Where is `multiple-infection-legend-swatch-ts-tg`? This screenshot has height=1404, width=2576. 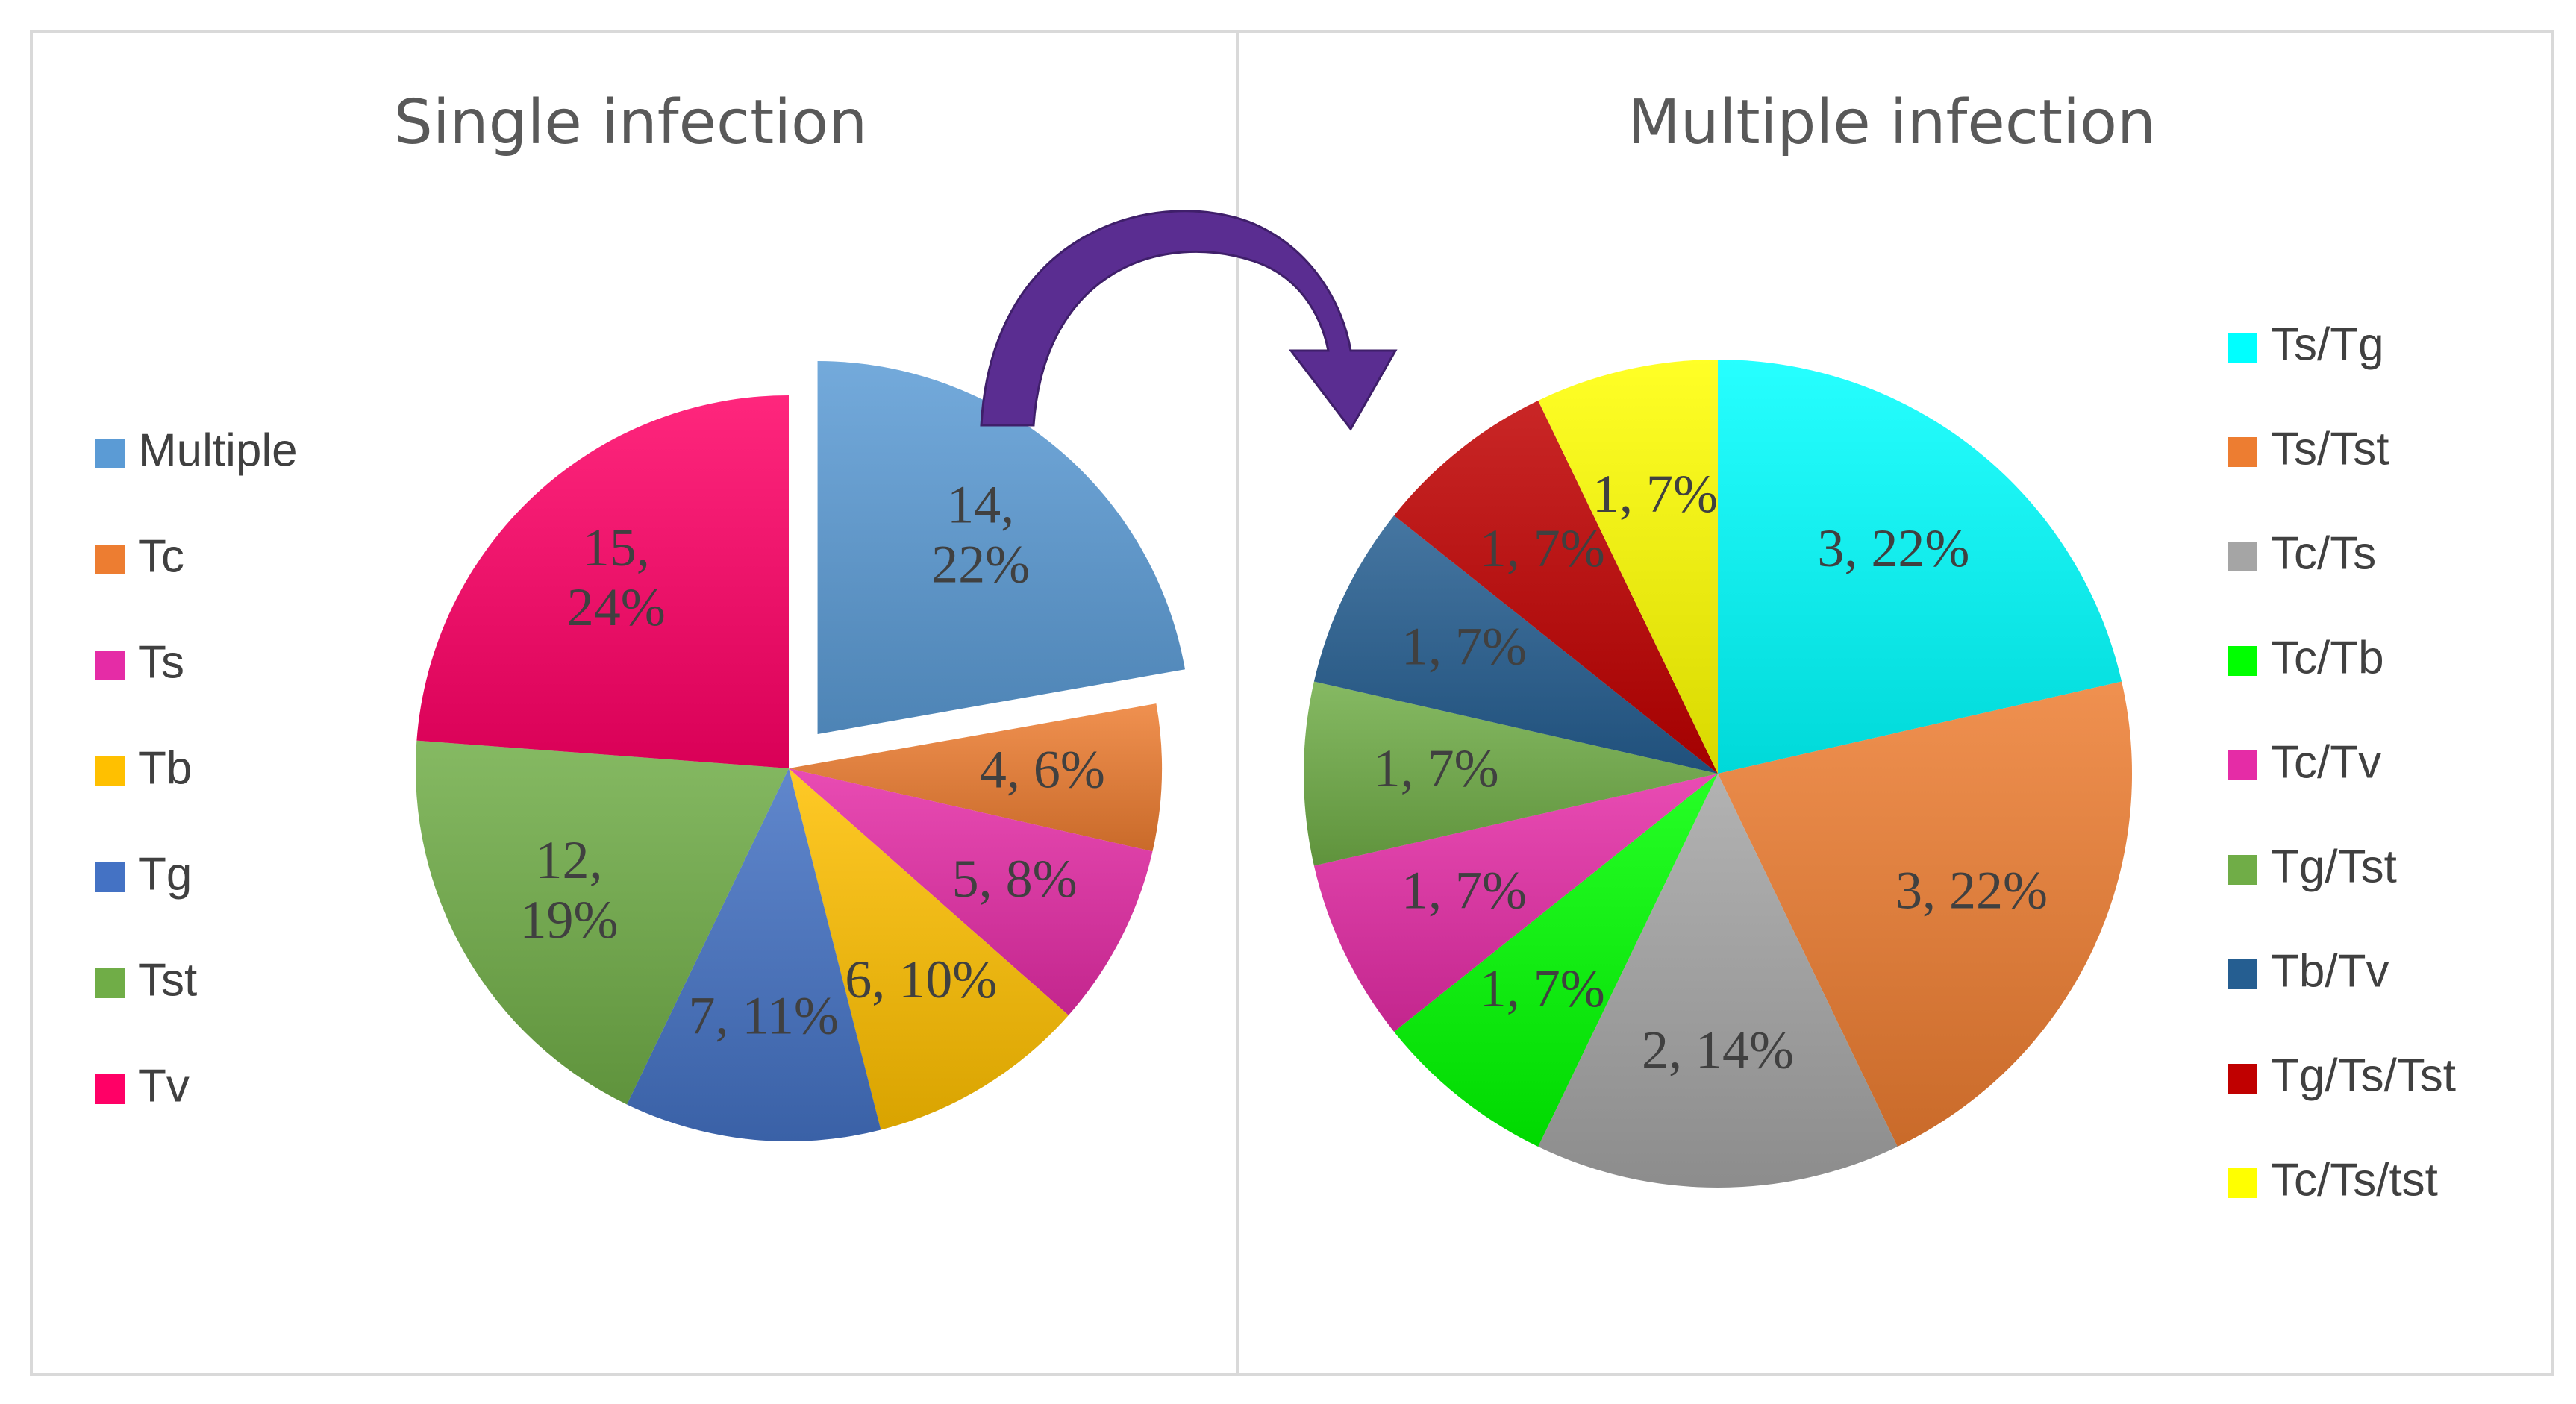
multiple-infection-legend-swatch-ts-tg is located at coordinates (2242, 348).